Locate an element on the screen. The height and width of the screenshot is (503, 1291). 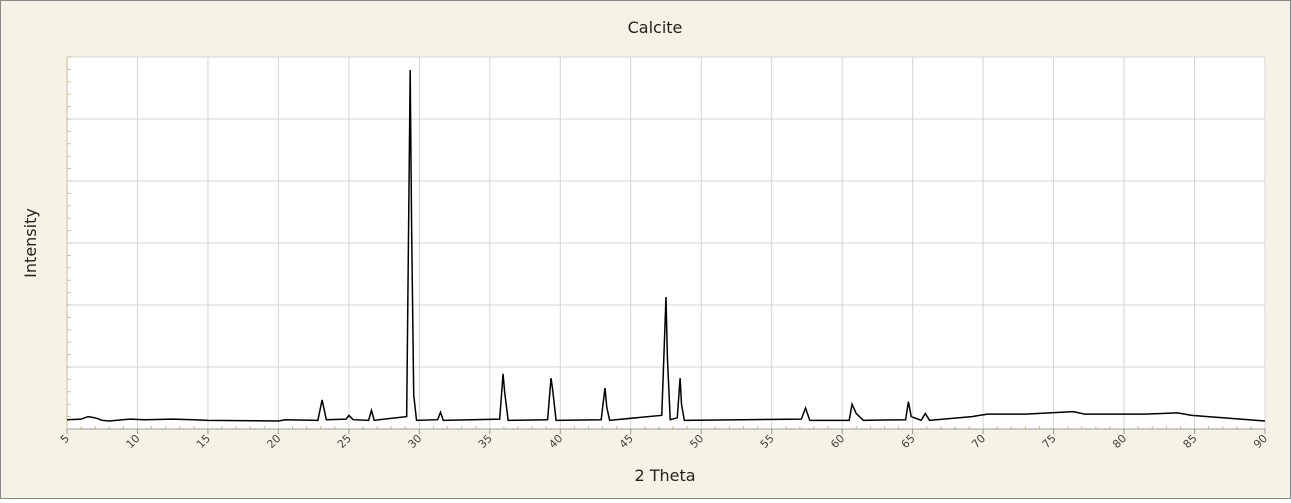
y-axis-label: Intensity is located at coordinates (30, 243).